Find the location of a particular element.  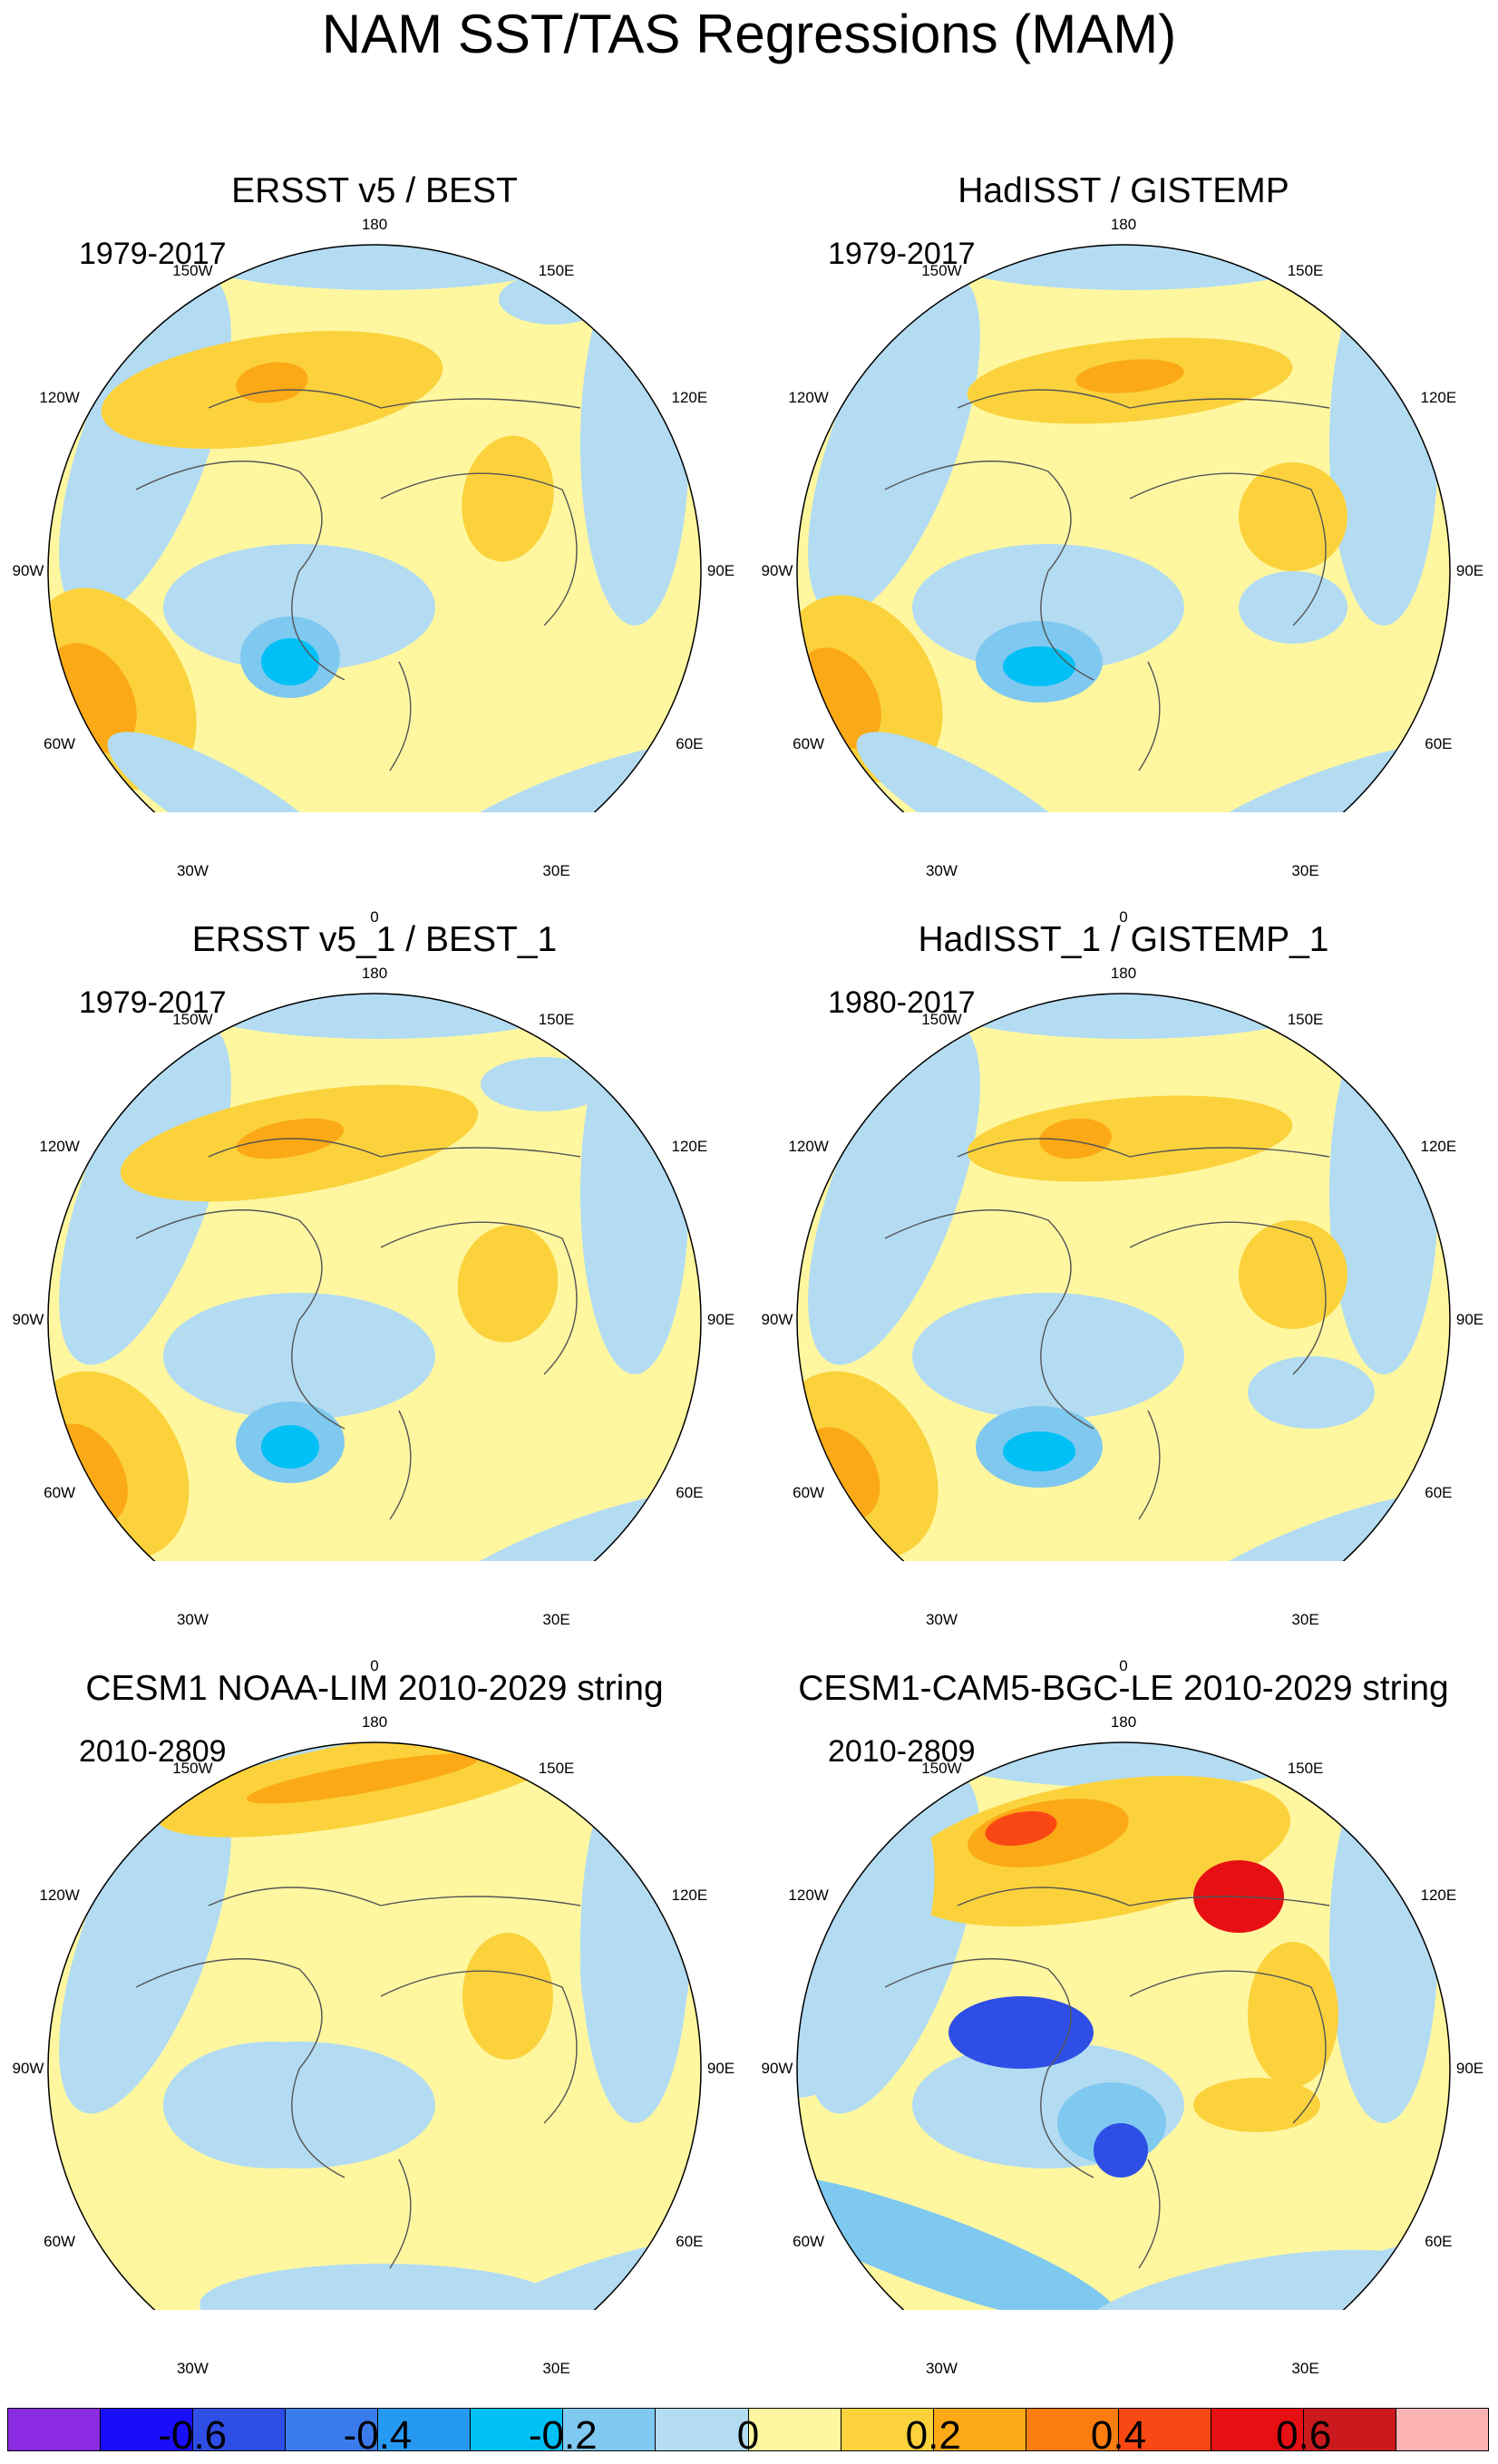

panel-period: 2010-2809 is located at coordinates (902, 1751).